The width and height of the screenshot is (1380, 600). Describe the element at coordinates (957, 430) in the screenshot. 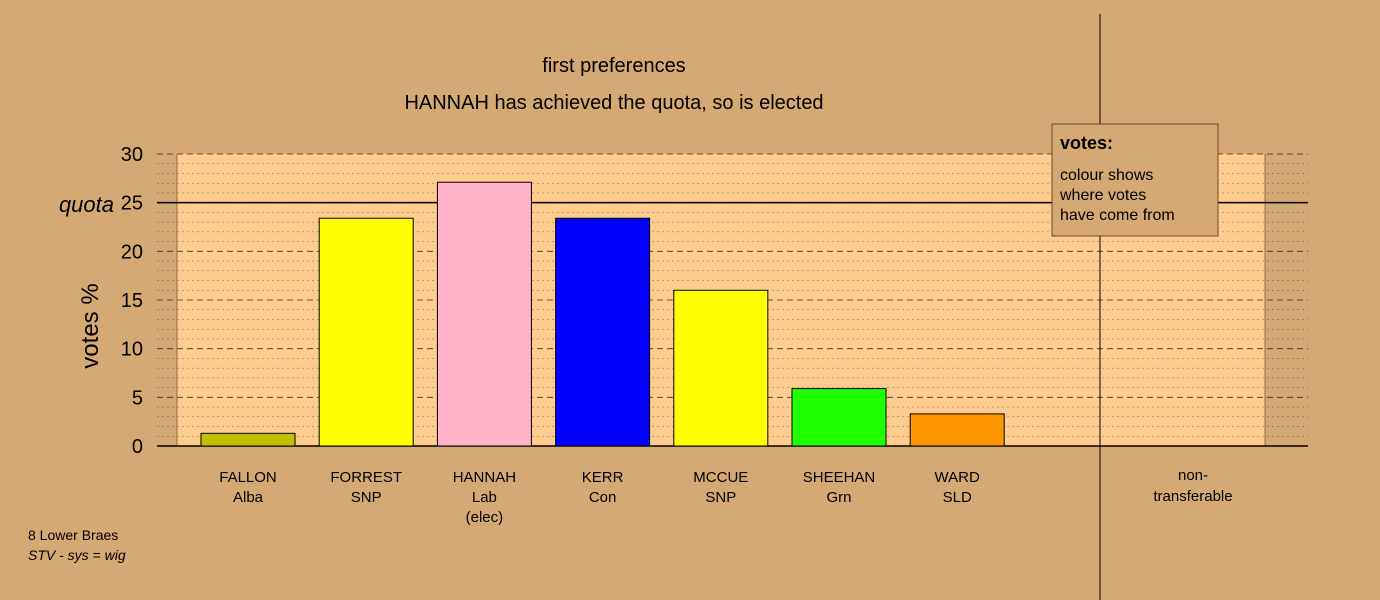

I see `bar-ward` at that location.